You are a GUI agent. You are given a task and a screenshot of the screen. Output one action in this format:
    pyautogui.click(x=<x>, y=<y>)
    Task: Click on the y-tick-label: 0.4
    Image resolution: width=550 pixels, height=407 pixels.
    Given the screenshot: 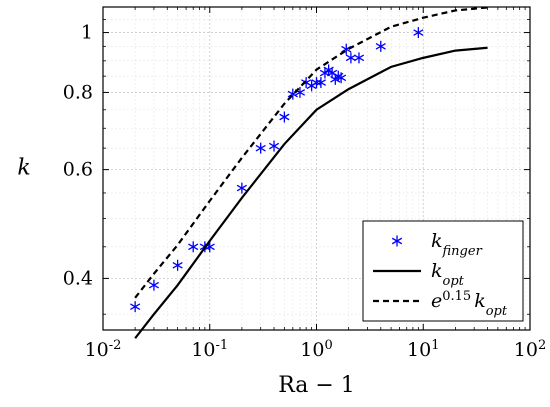 What is the action you would take?
    pyautogui.click(x=78, y=278)
    